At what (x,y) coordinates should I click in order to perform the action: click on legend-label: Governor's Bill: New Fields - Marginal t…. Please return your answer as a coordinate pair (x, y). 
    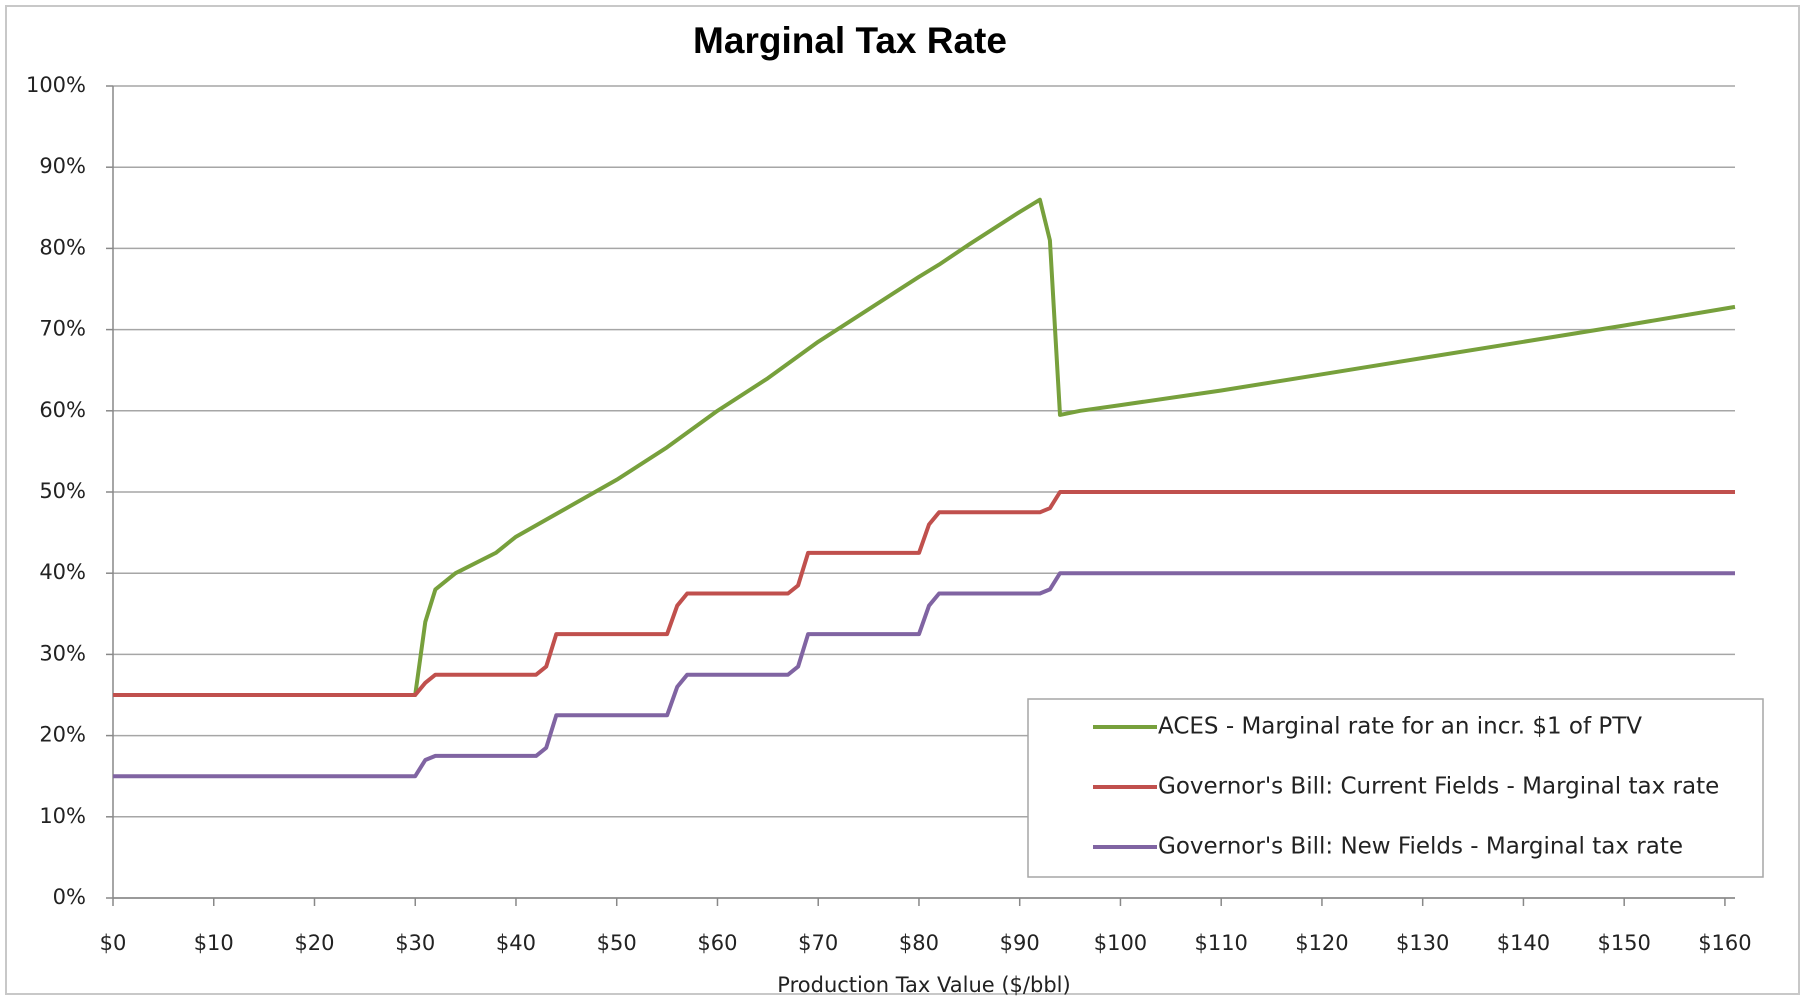
    Looking at the image, I should click on (1420, 847).